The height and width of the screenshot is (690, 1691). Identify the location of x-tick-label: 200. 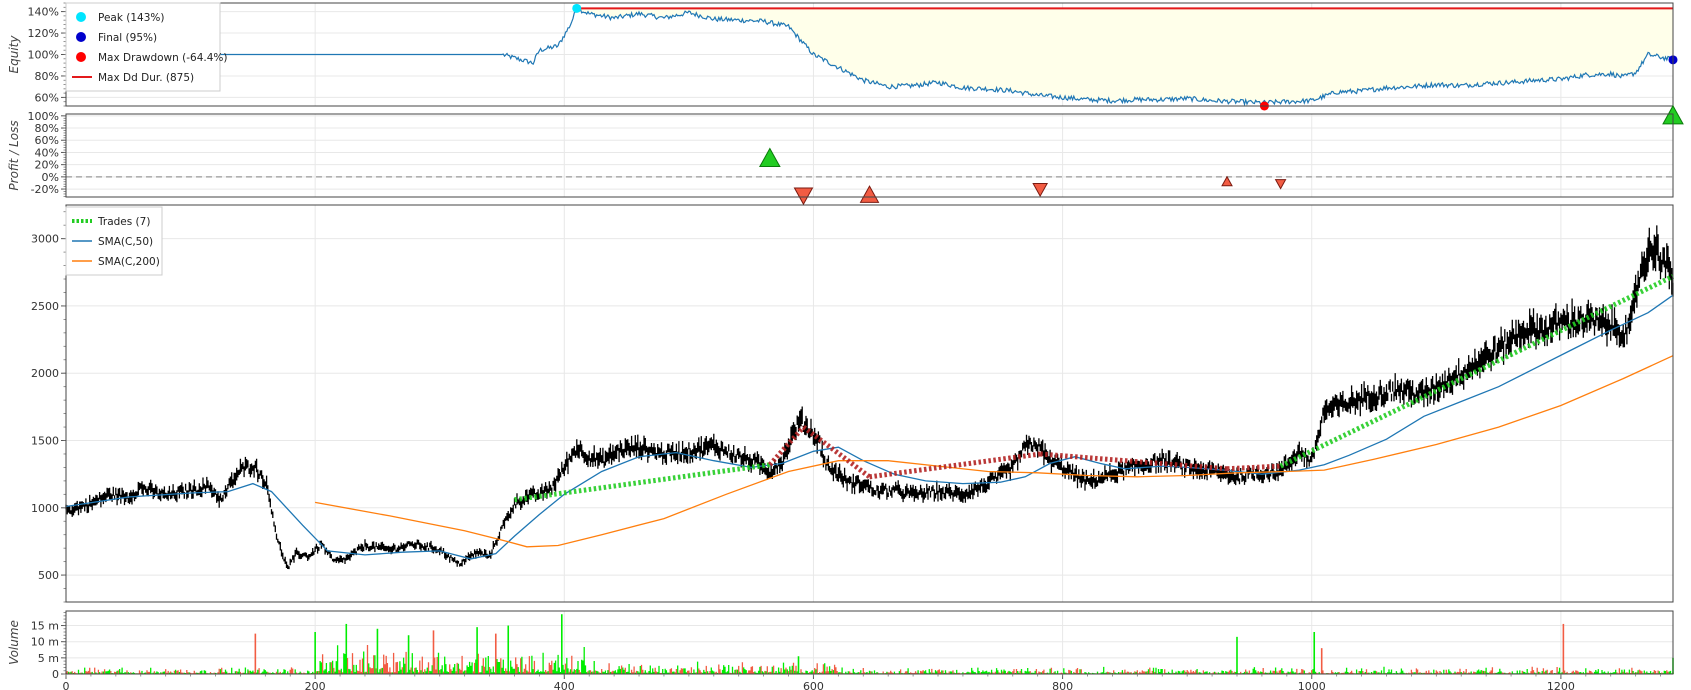
(315, 685).